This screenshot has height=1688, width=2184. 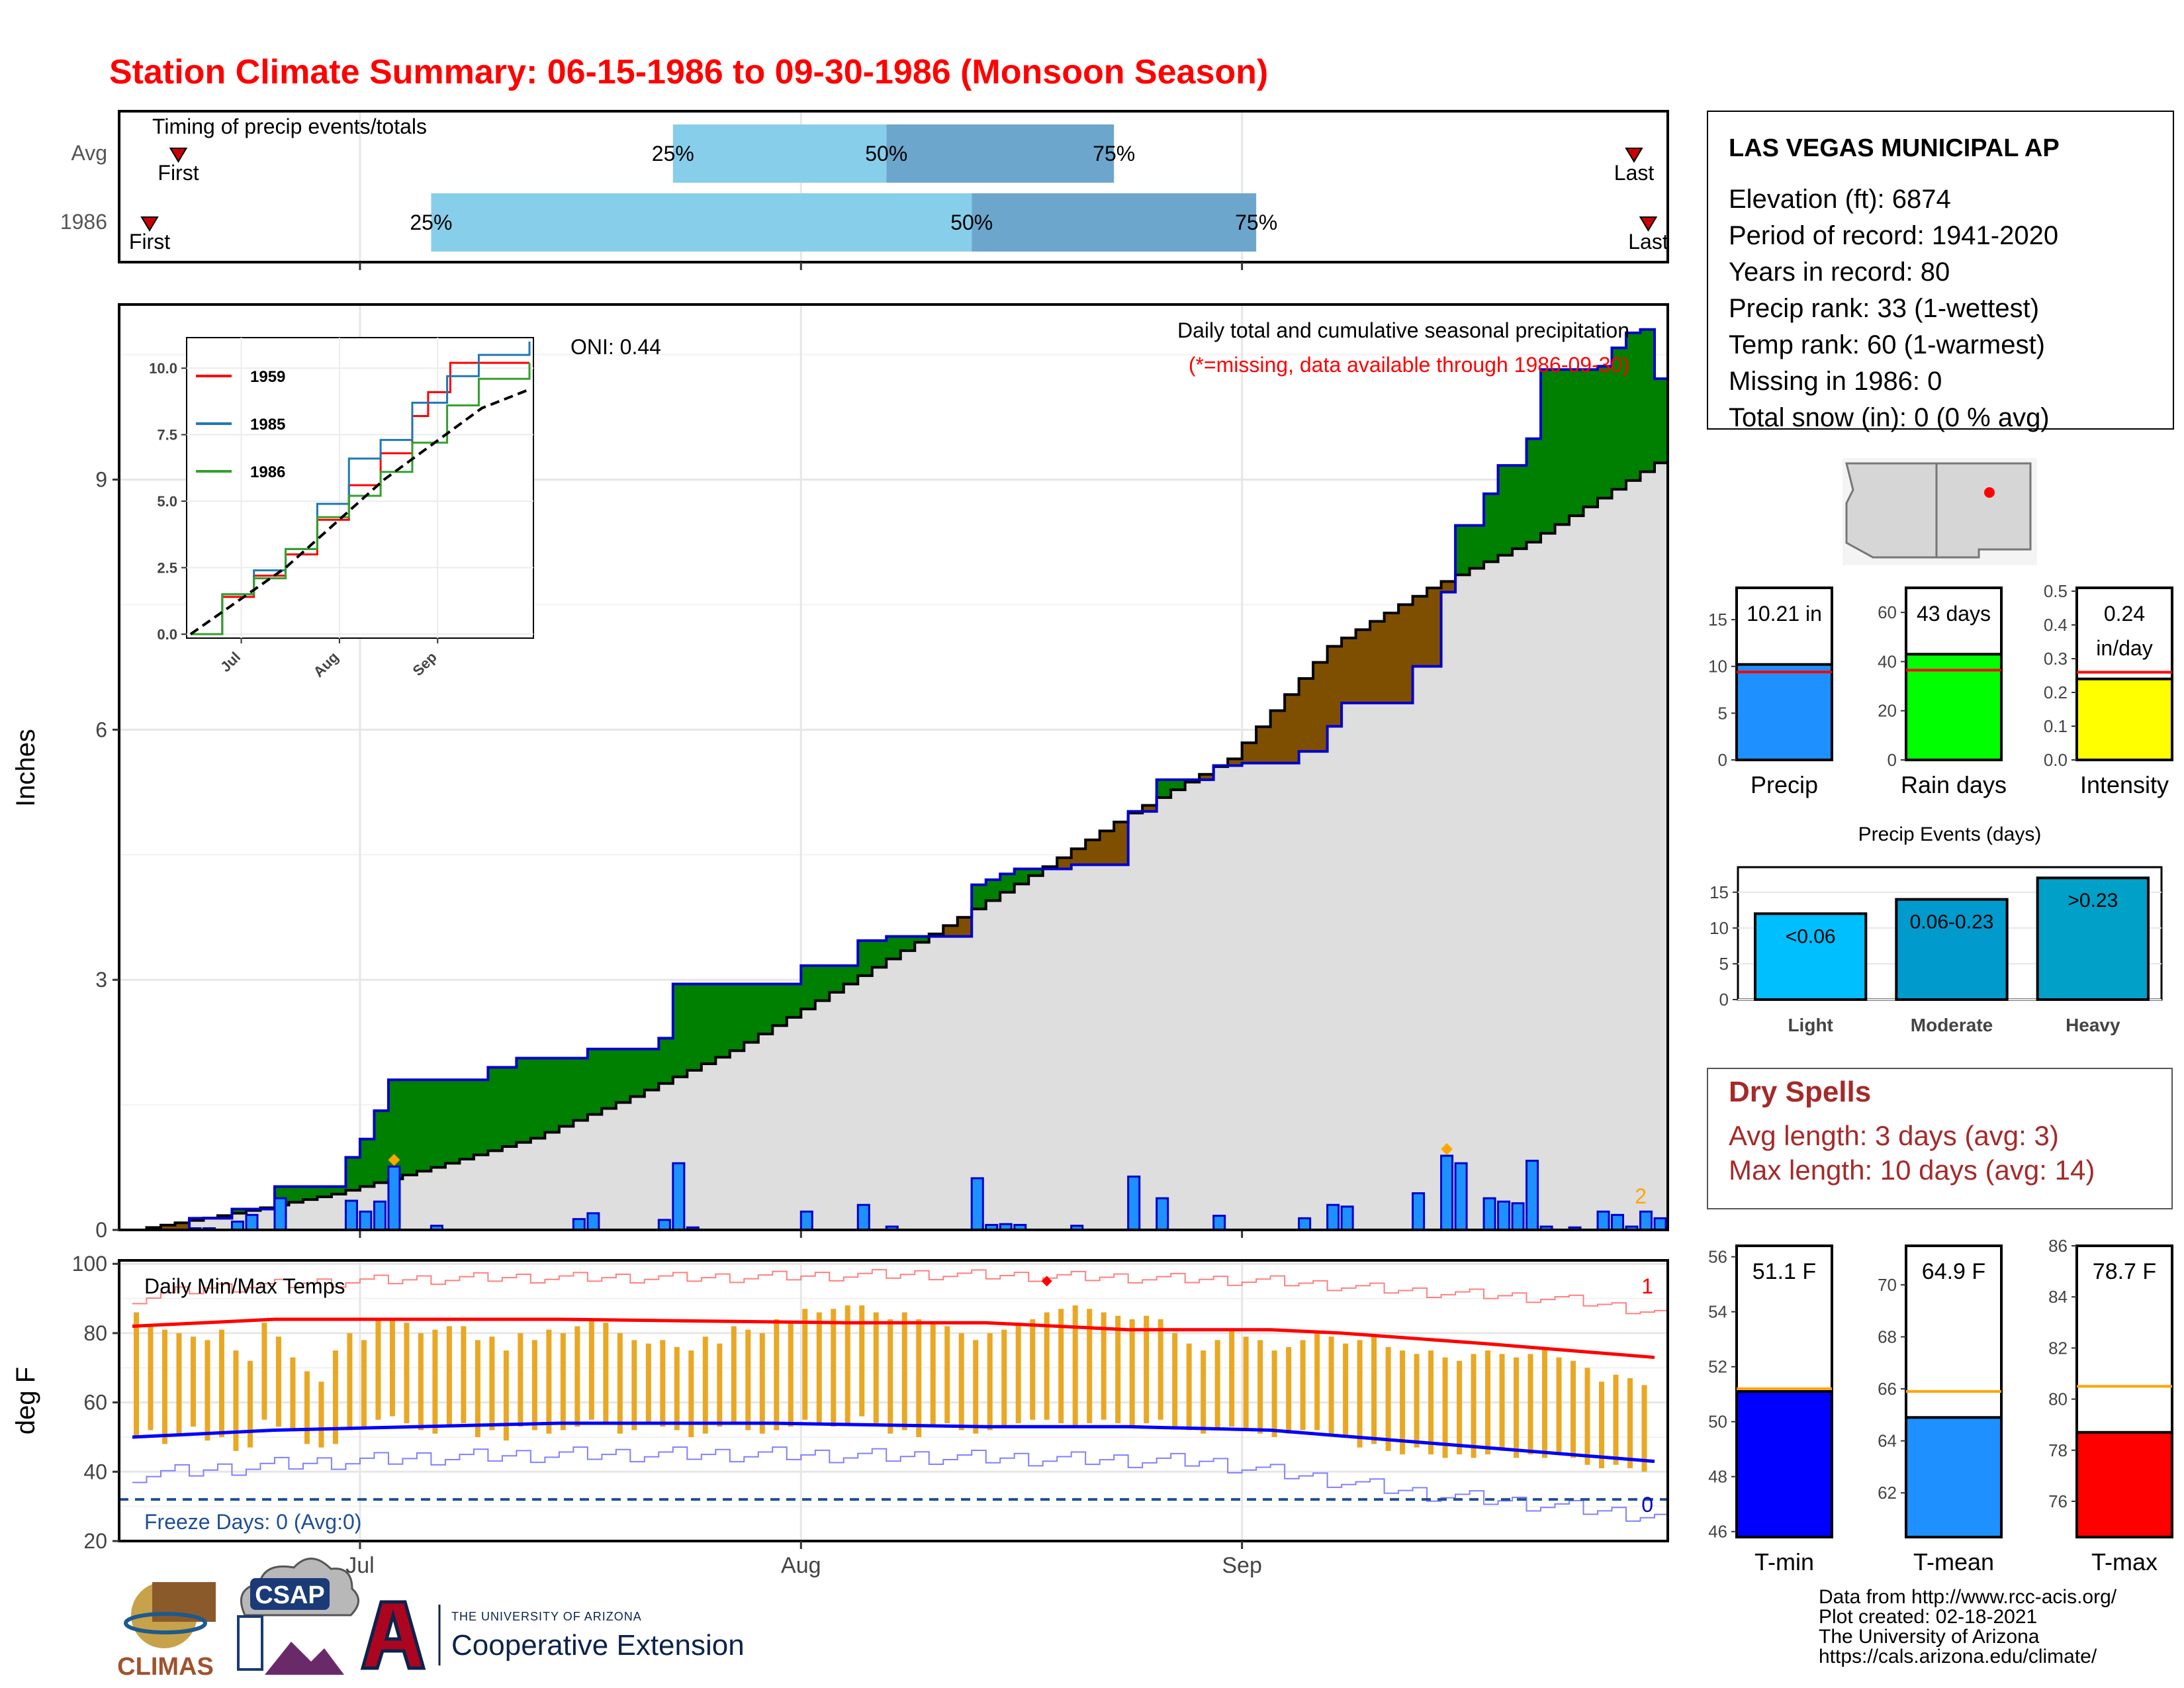 I want to click on temp-summary-ytick-label-2-3: 82, so click(x=2058, y=1348).